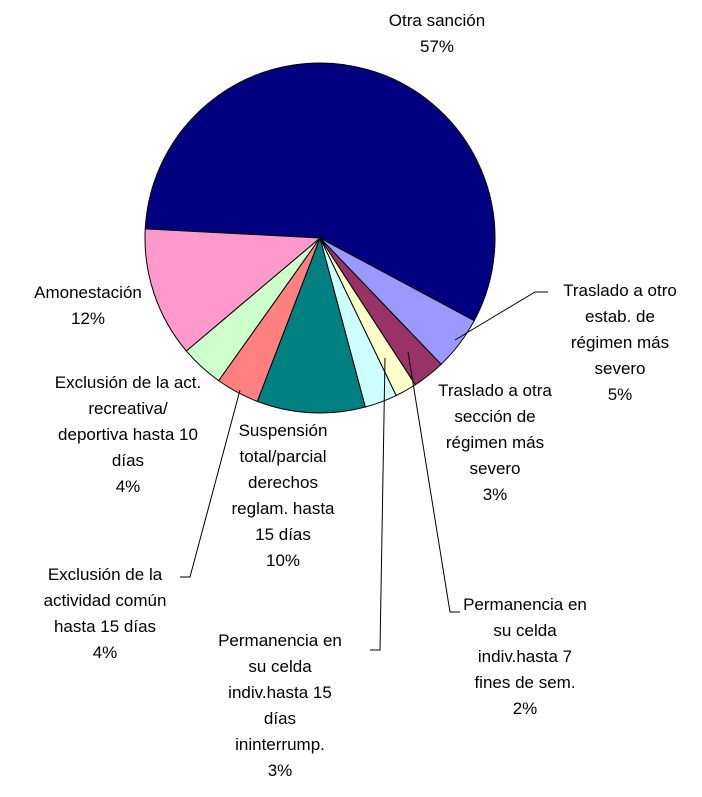  Describe the element at coordinates (437, 20) in the screenshot. I see `category-name: Otra sanción` at that location.